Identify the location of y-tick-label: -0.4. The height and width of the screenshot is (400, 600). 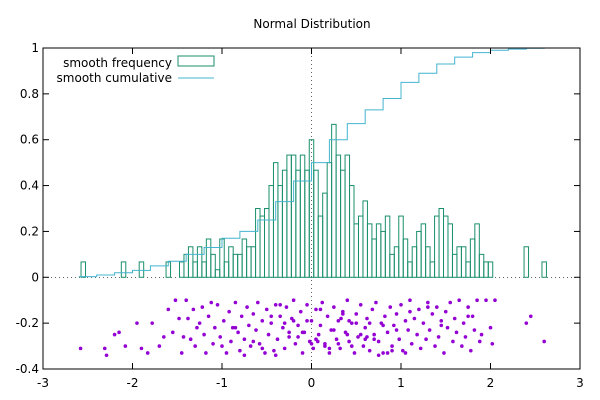
(27, 369).